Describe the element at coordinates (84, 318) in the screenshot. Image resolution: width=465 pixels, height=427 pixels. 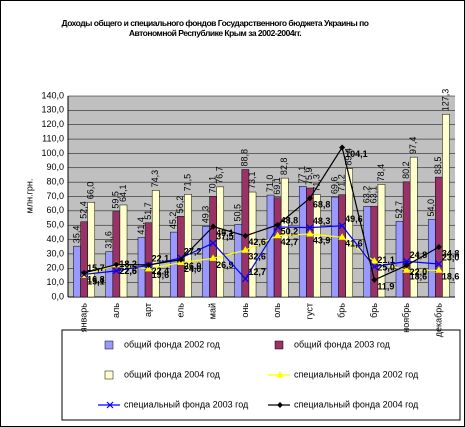
I see `x-tick-label: январь` at that location.